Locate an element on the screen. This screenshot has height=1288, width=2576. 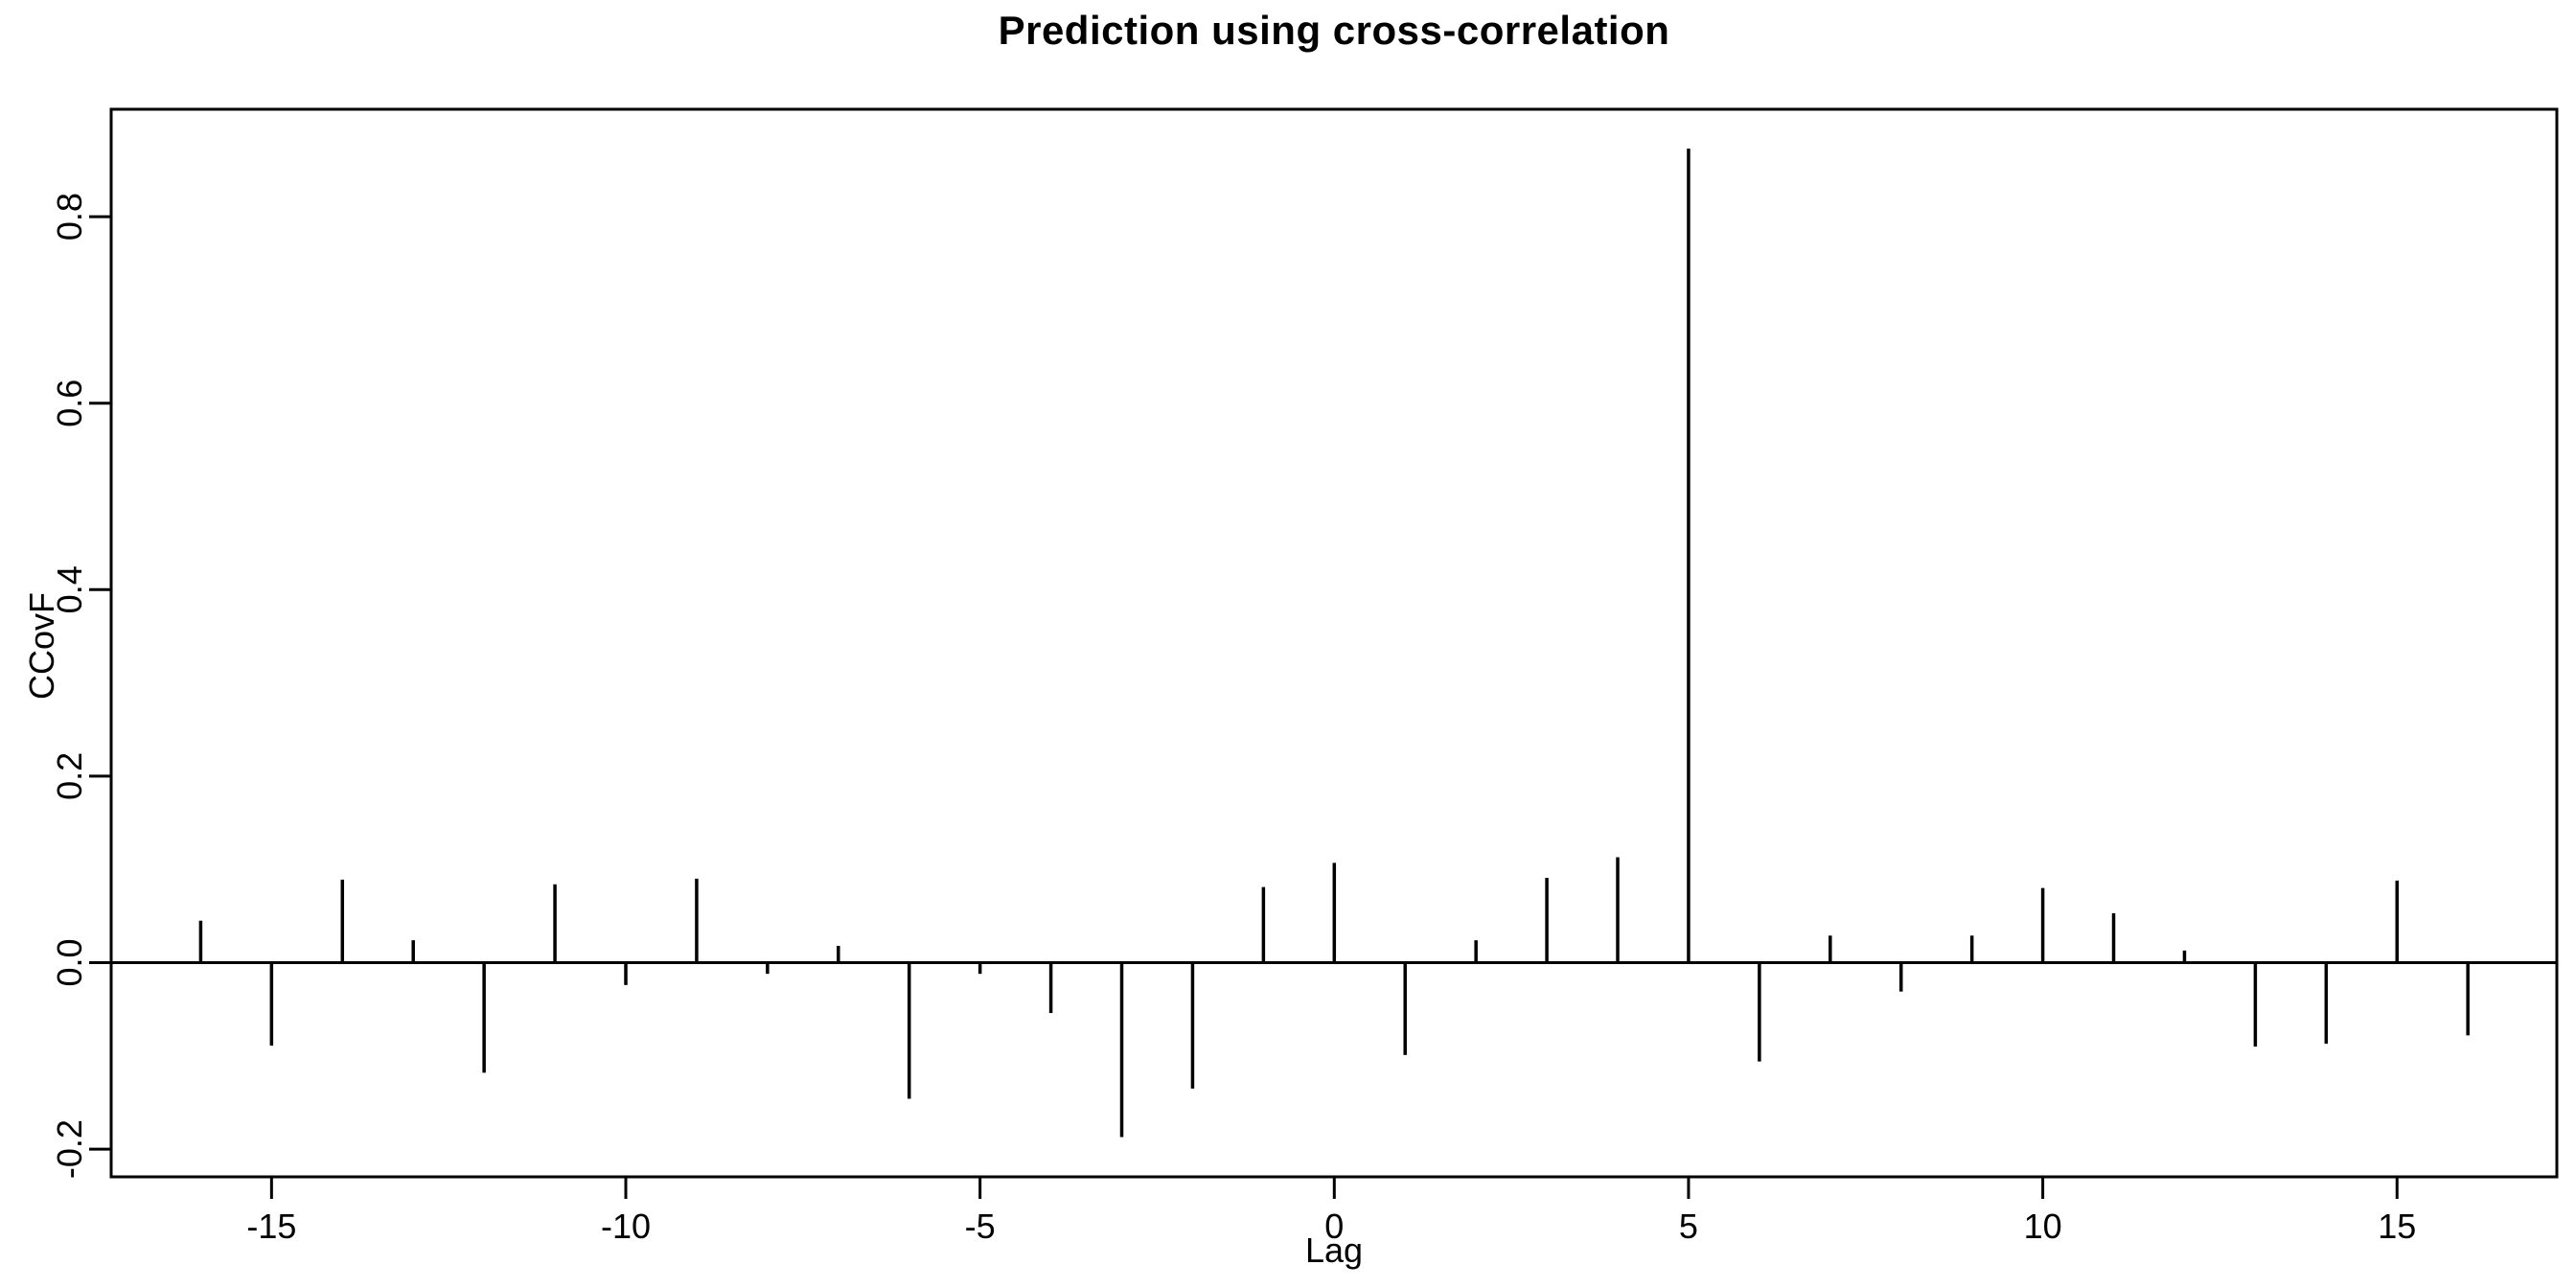
x-tick-label: 5 is located at coordinates (1688, 1226).